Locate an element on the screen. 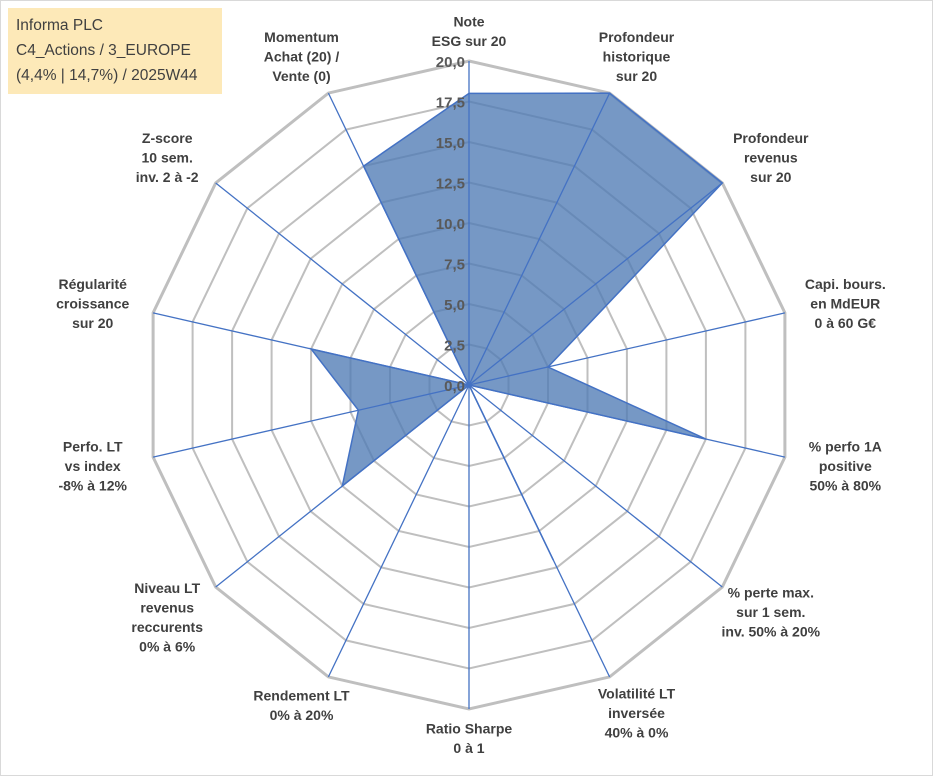  axis-label-line: Régularité is located at coordinates (92, 284).